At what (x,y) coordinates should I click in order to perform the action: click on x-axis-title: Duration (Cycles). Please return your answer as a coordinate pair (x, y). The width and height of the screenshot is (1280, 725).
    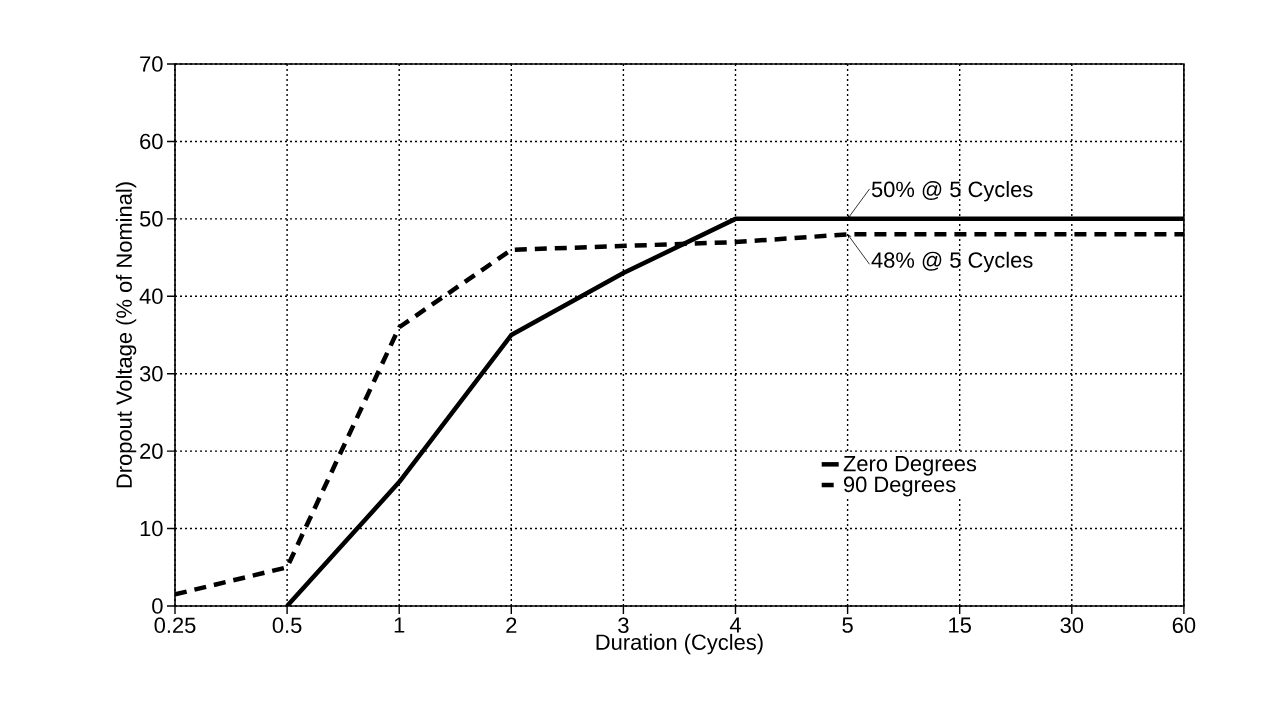
    Looking at the image, I should click on (679, 644).